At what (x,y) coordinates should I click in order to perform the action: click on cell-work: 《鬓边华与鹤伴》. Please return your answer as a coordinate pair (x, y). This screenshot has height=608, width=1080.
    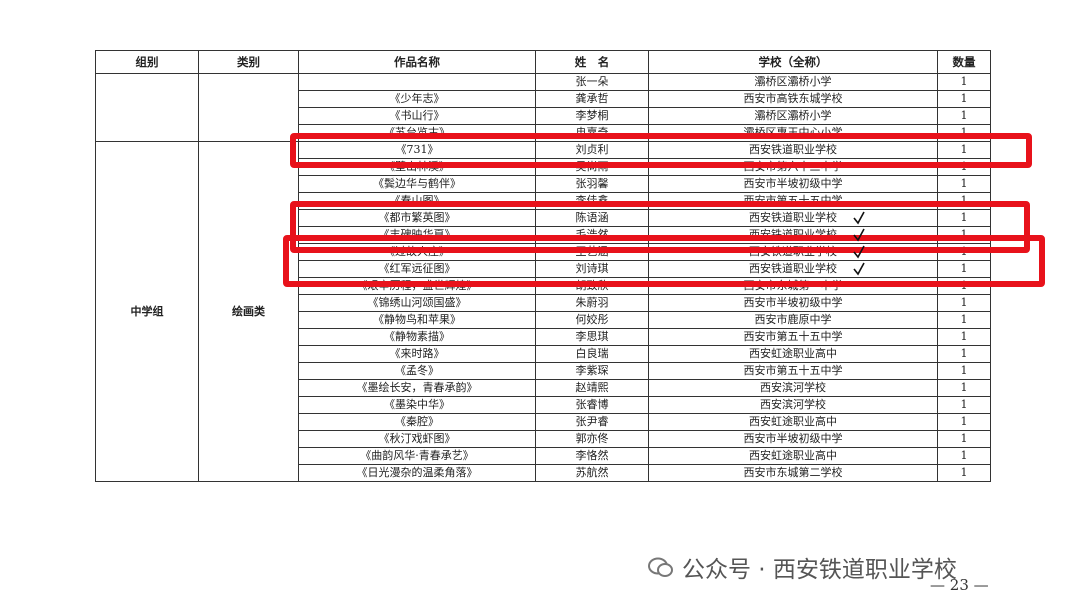
    Looking at the image, I should click on (417, 184).